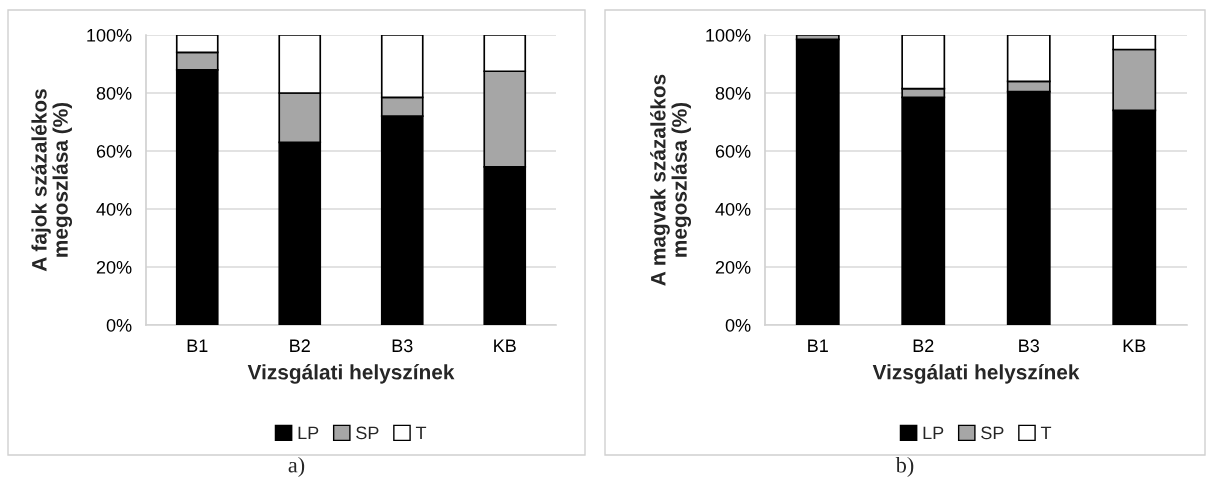  What do you see at coordinates (296, 467) in the screenshot?
I see `text: a)` at bounding box center [296, 467].